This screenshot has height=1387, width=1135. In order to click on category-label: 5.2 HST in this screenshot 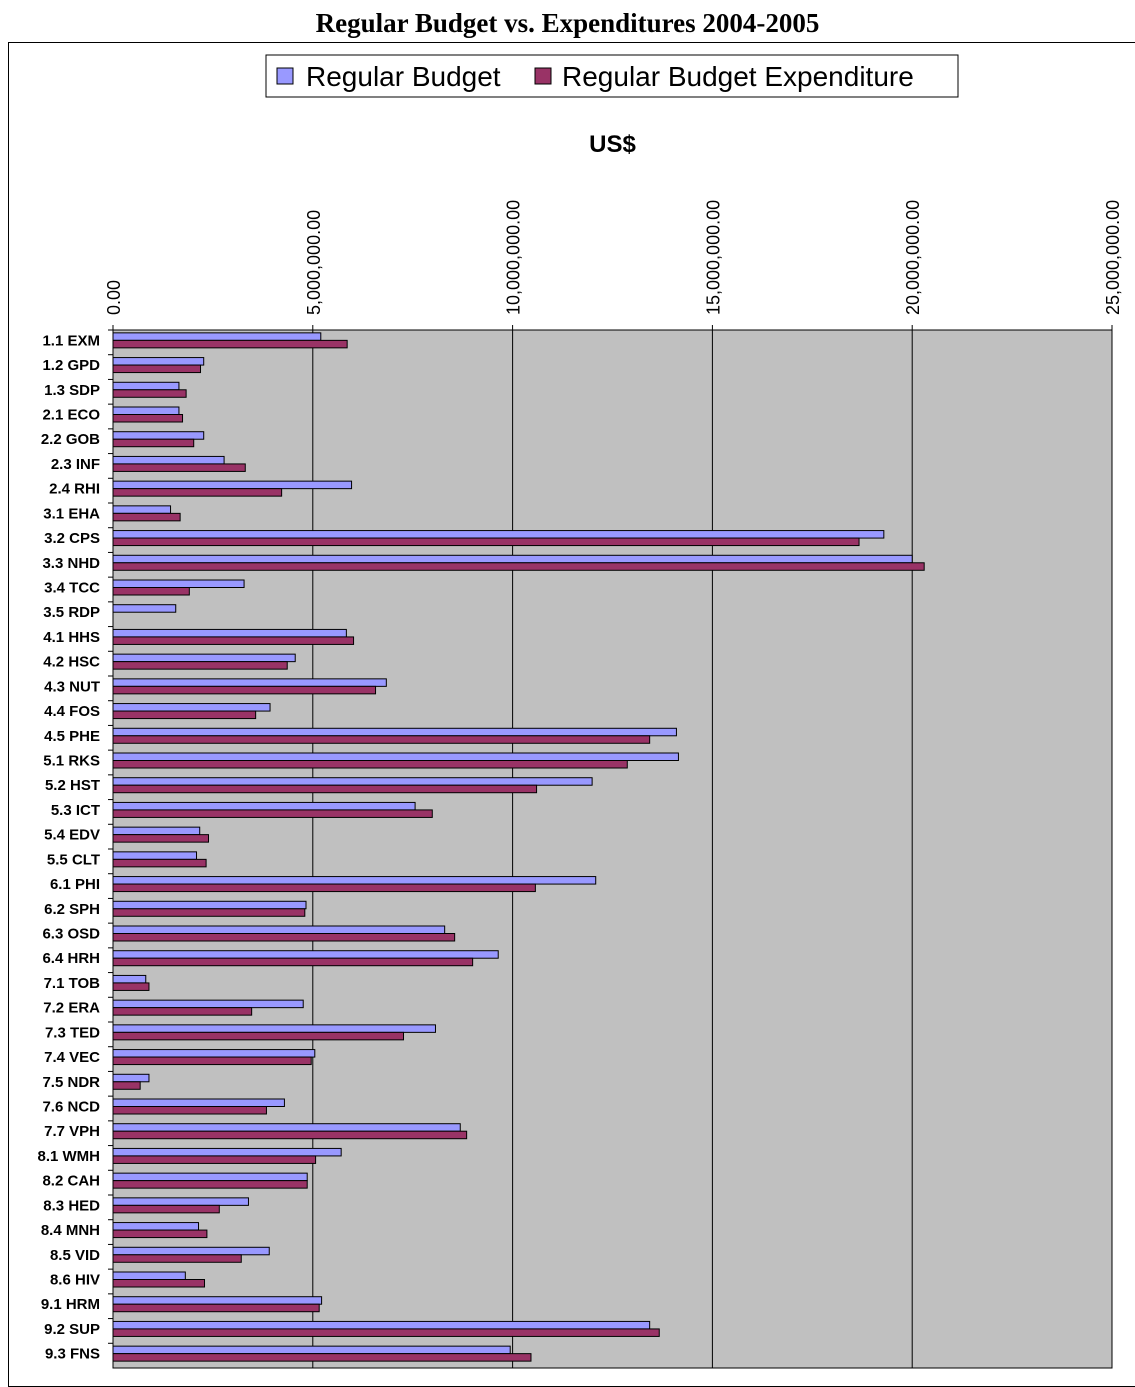, I will do `click(72, 785)`.